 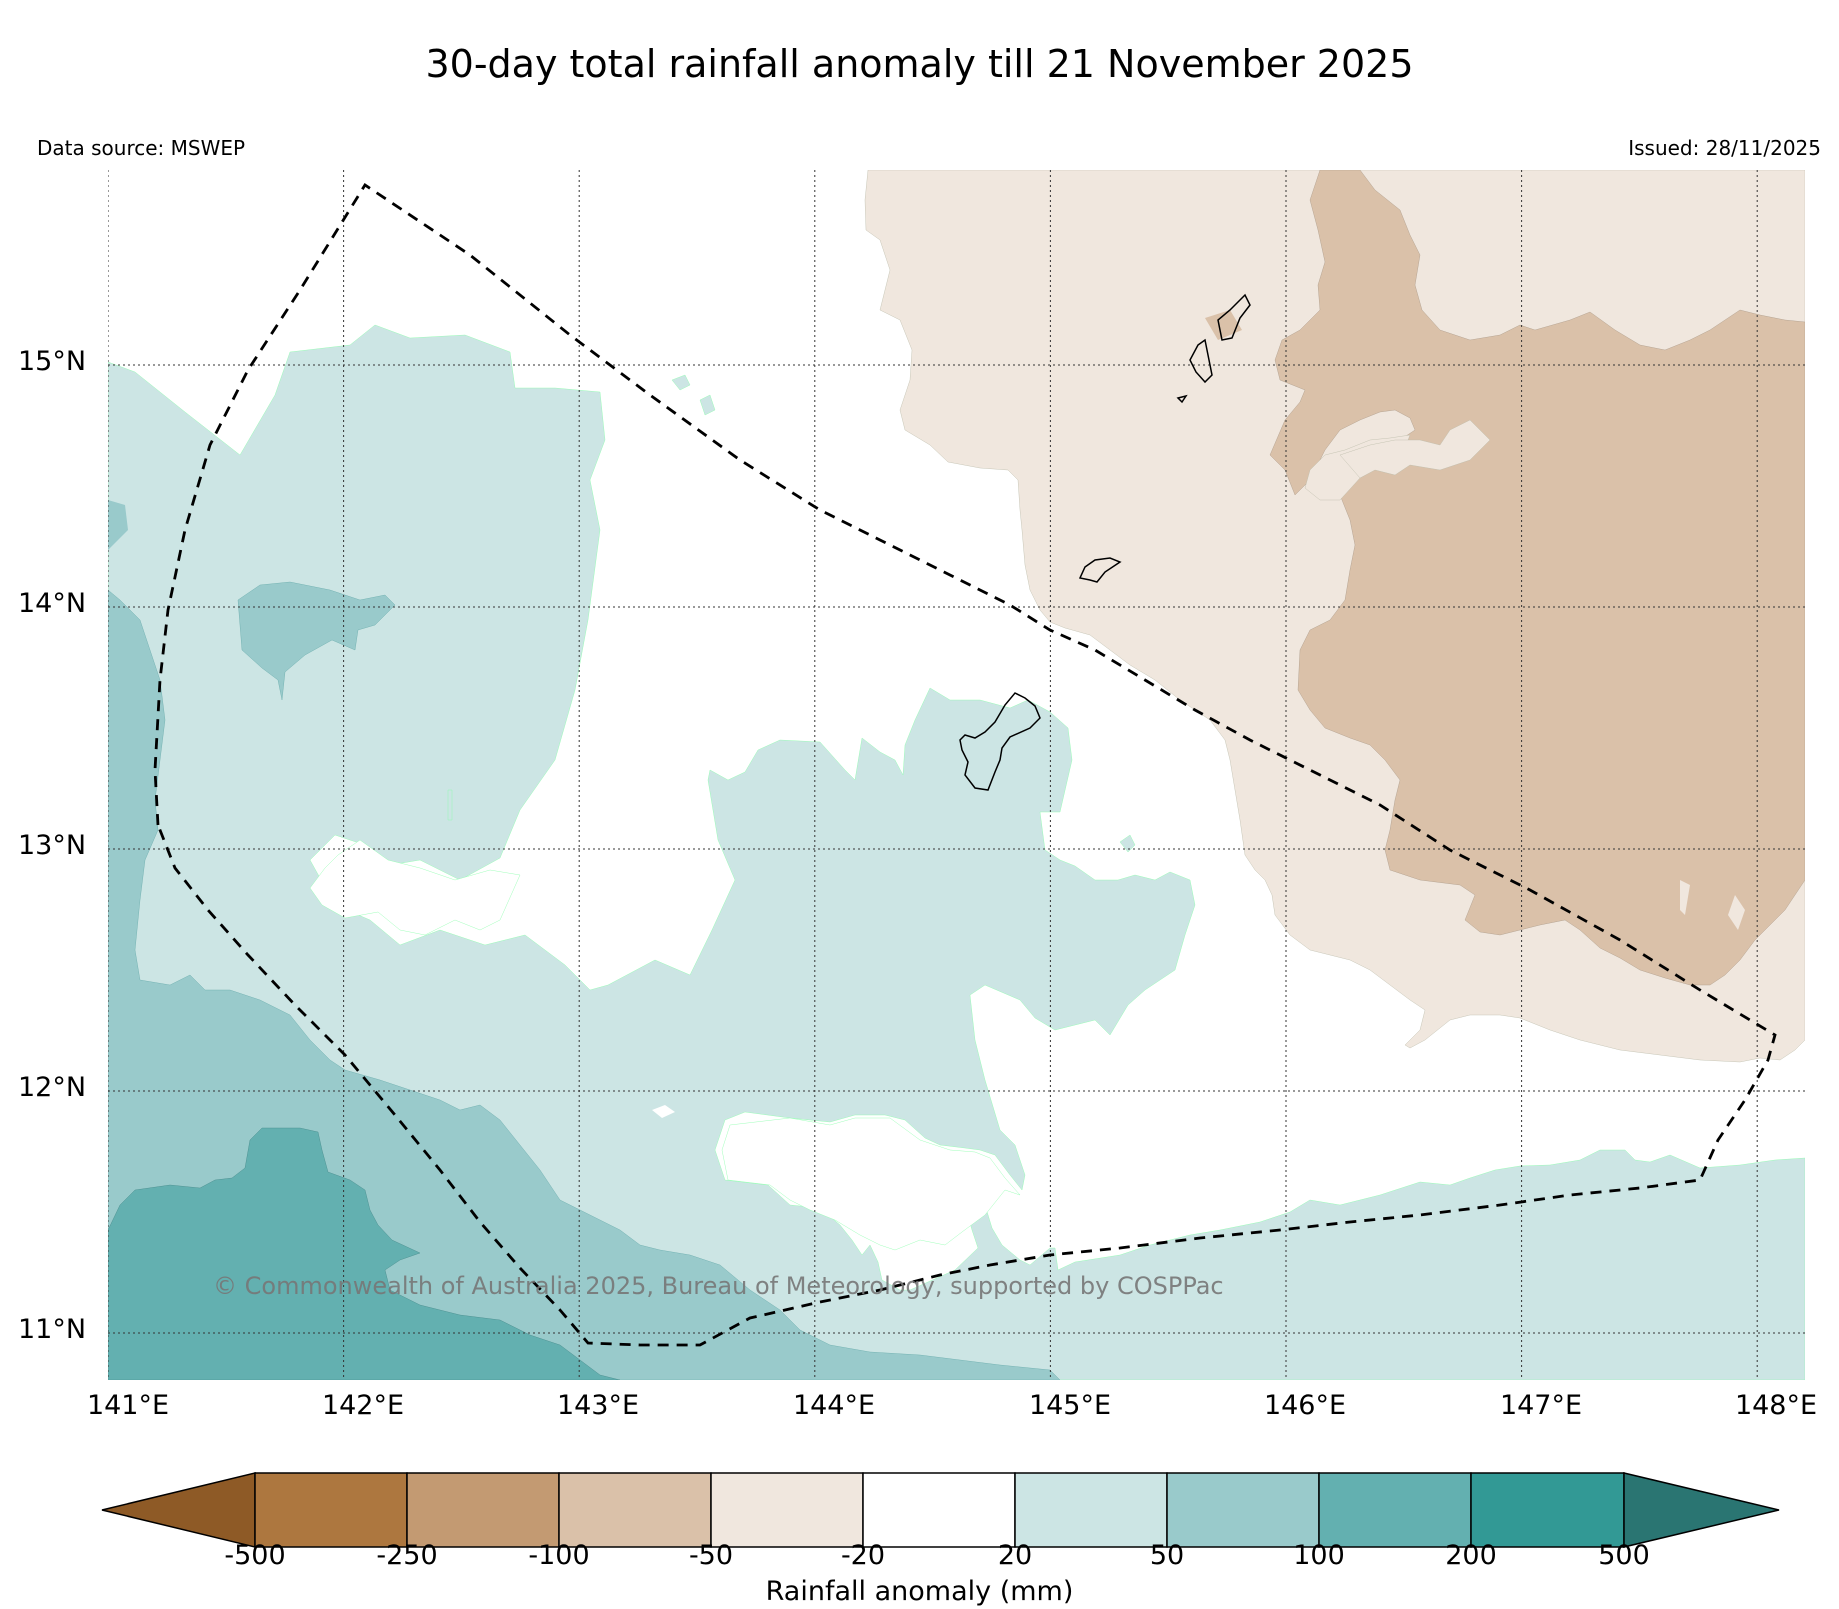 What do you see at coordinates (559, 1555) in the screenshot?
I see `colorbar-tick-label: -100` at bounding box center [559, 1555].